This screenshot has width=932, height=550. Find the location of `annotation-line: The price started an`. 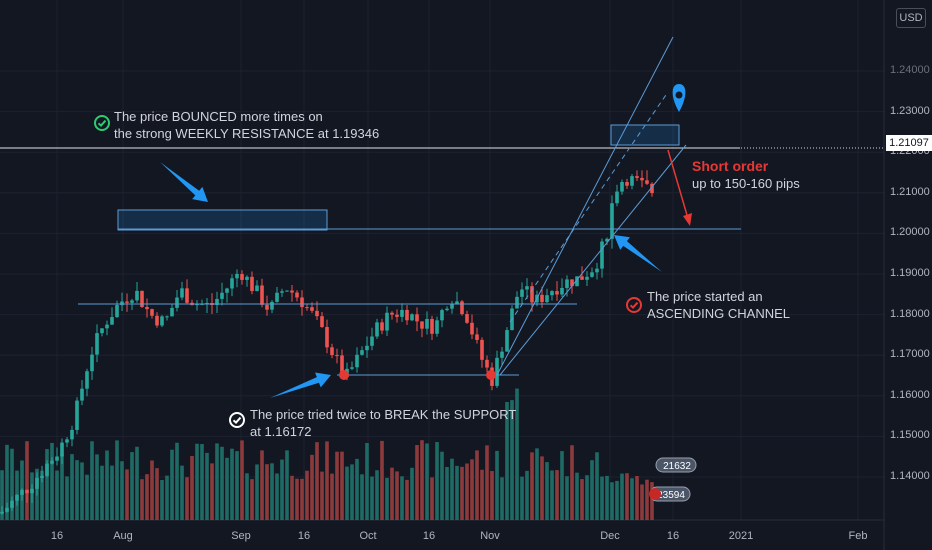

annotation-line: The price started an is located at coordinates (705, 296).